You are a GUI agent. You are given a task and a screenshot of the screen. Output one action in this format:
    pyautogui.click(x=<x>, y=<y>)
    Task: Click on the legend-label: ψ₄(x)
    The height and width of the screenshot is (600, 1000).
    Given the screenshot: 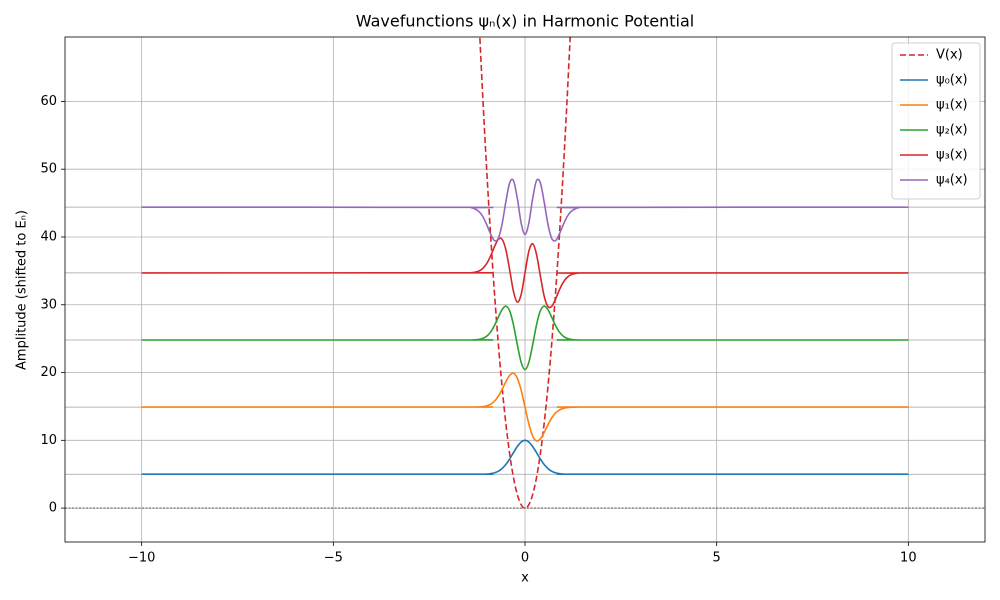 What is the action you would take?
    pyautogui.click(x=952, y=180)
    